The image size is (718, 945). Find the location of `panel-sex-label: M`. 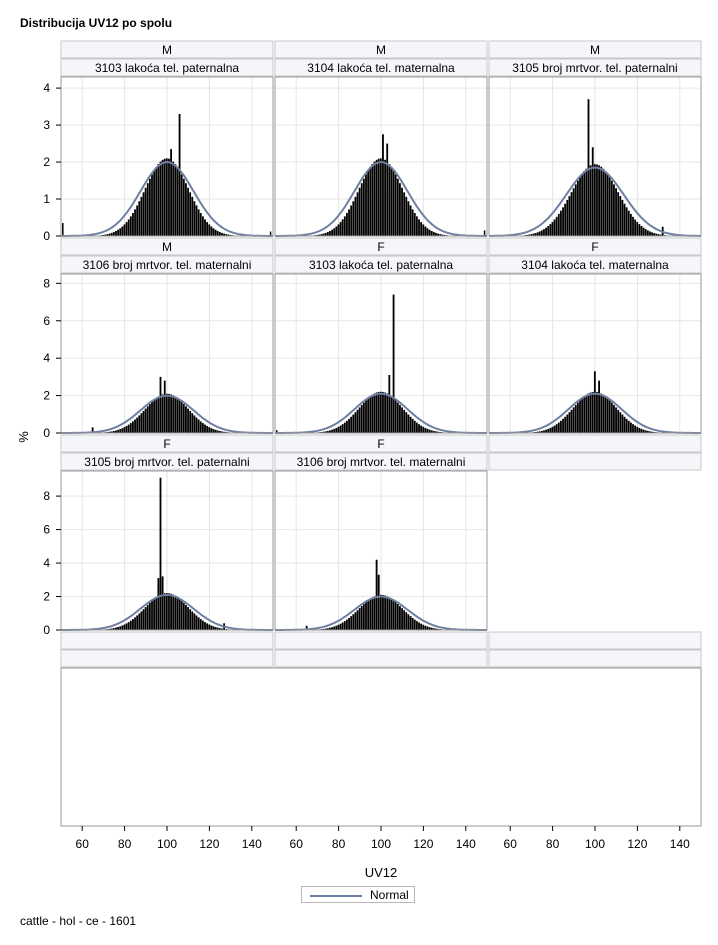

panel-sex-label: M is located at coordinates (381, 50).